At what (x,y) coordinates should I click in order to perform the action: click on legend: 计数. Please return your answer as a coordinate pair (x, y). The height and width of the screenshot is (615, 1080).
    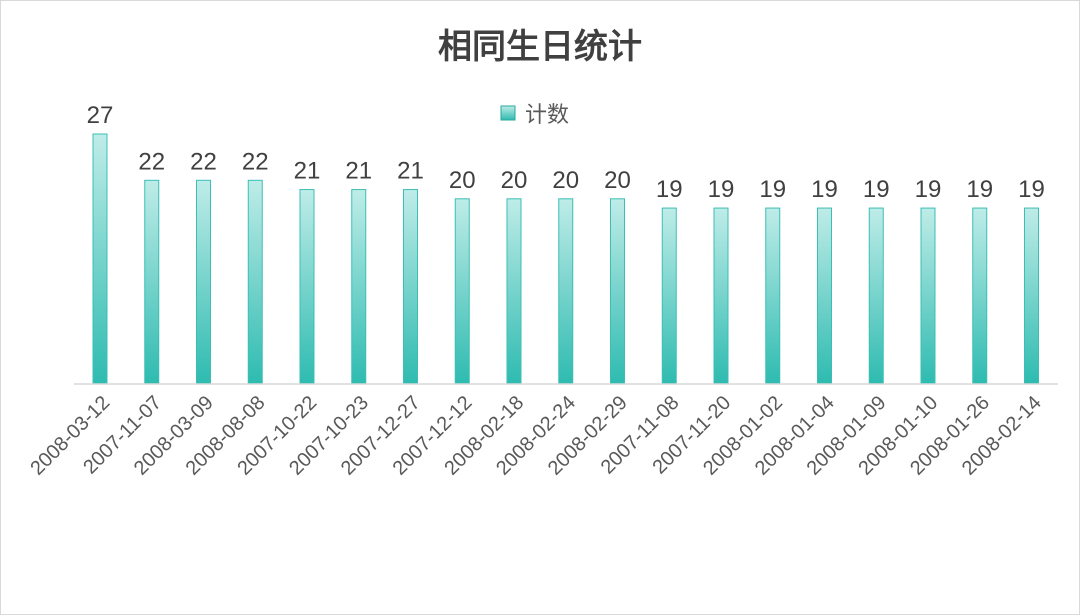
    Looking at the image, I should click on (534, 115).